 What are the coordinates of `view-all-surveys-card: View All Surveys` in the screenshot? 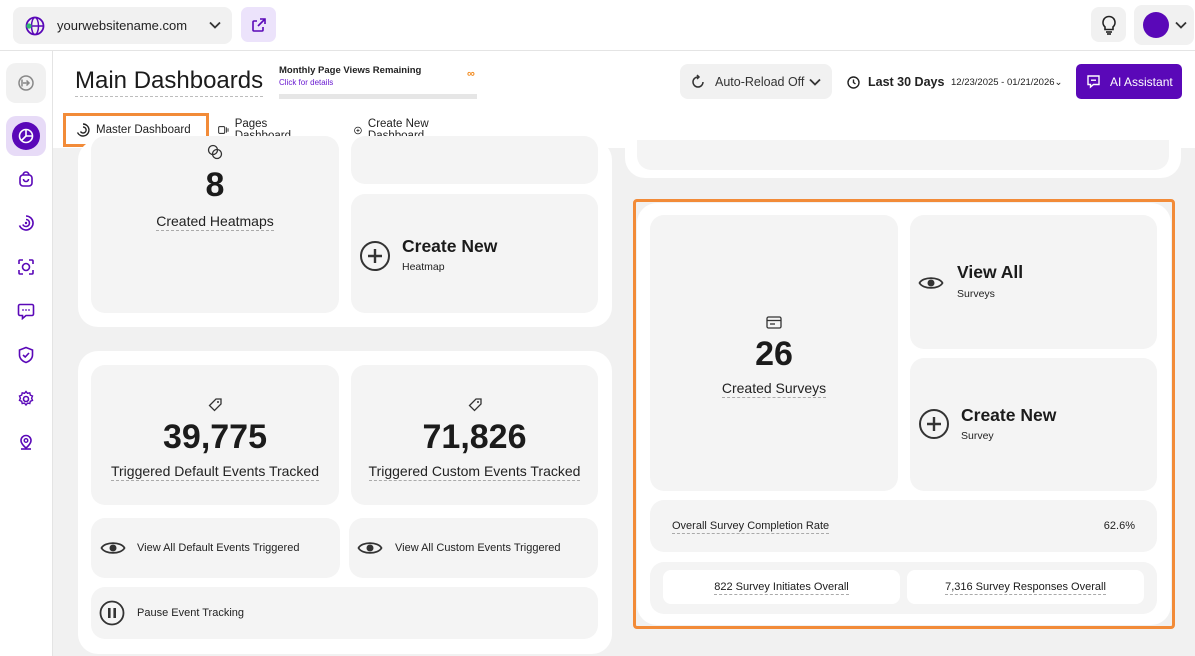 It's located at (1033, 282).